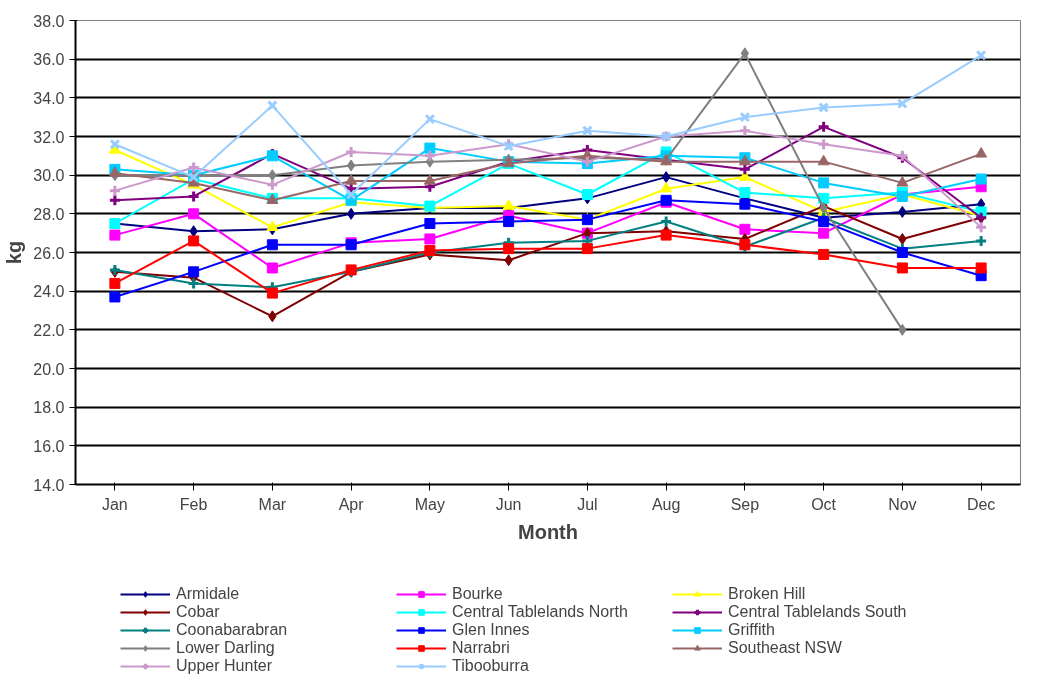 The height and width of the screenshot is (692, 1037). What do you see at coordinates (226, 648) in the screenshot?
I see `legend-label: Lower Darling` at bounding box center [226, 648].